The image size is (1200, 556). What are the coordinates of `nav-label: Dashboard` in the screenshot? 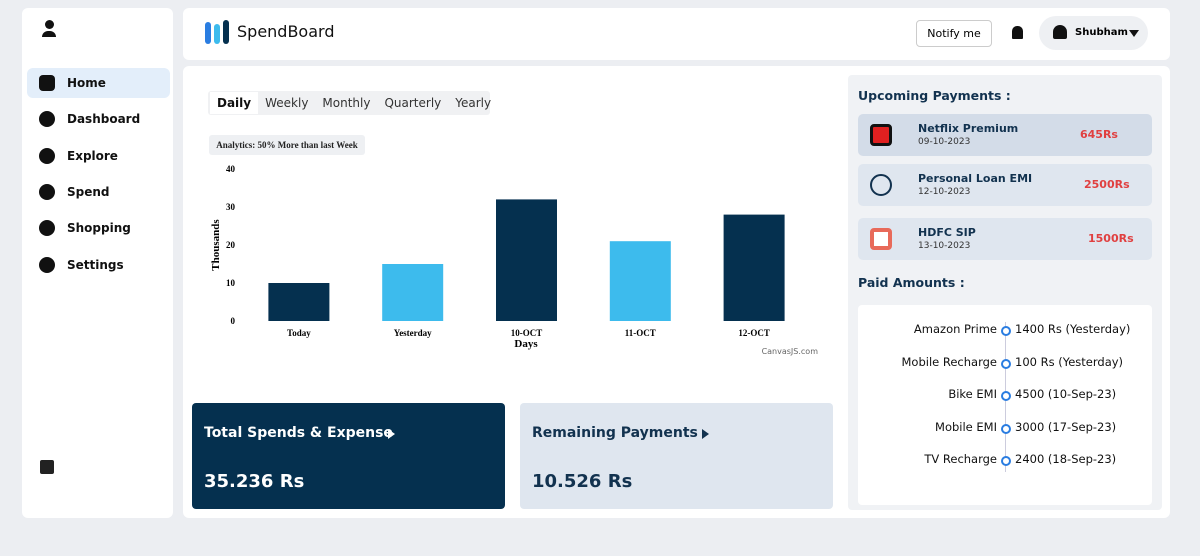 It's located at (104, 119).